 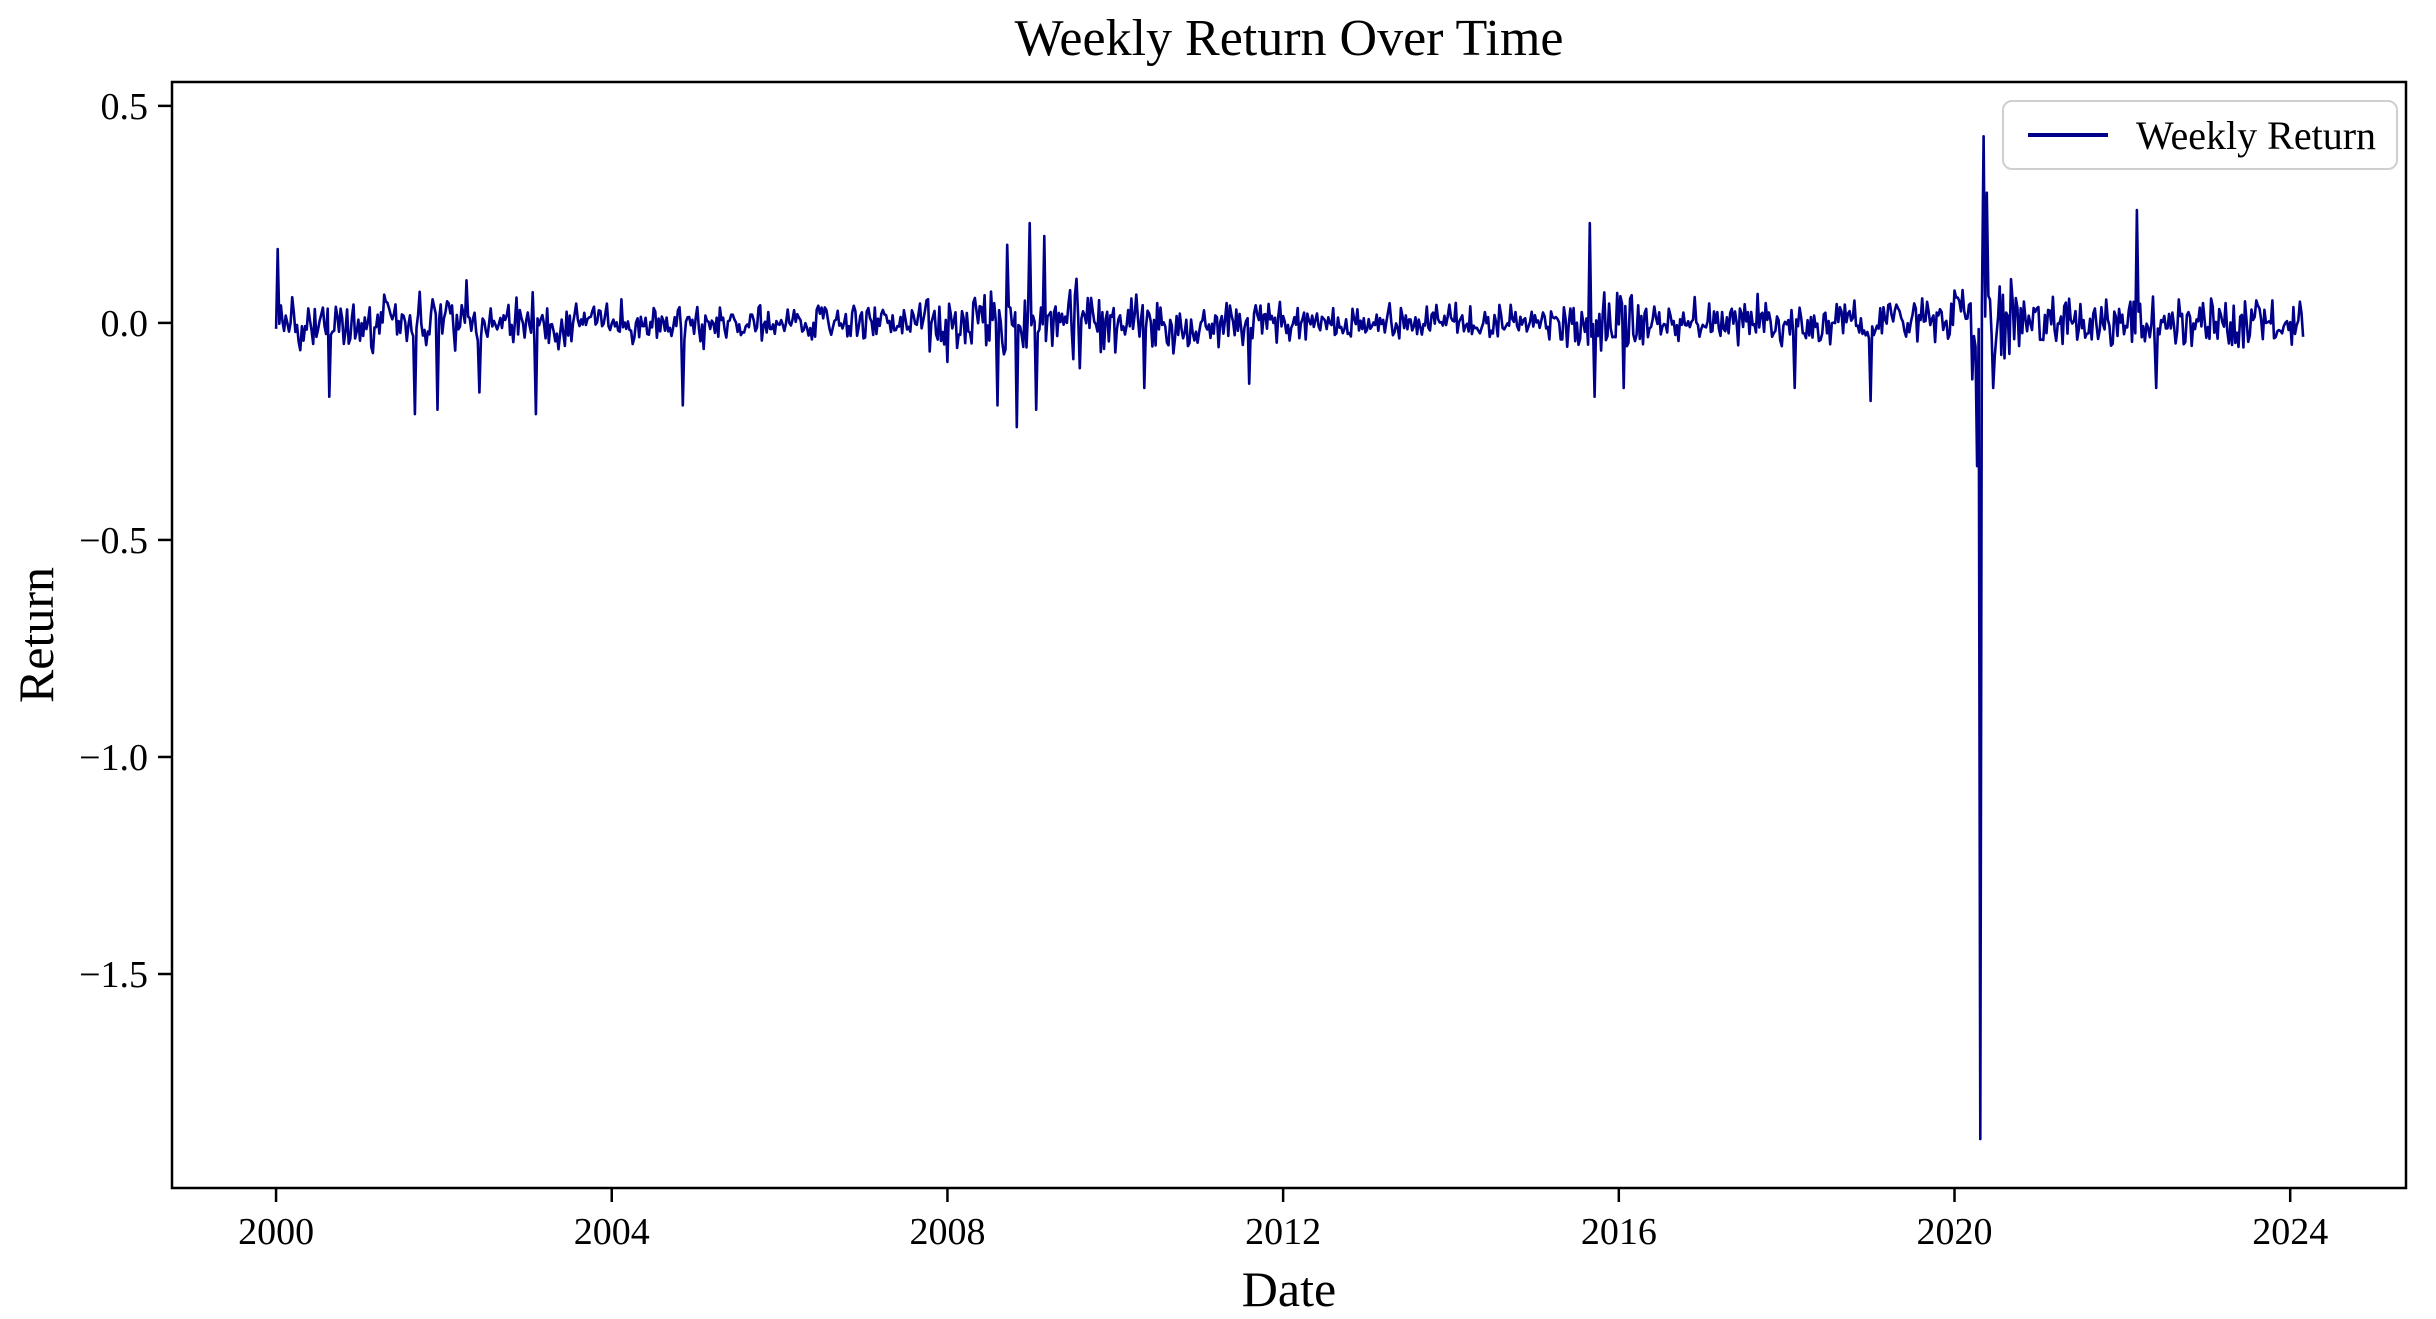 What do you see at coordinates (113, 975) in the screenshot?
I see `y-tick-label: −1.5` at bounding box center [113, 975].